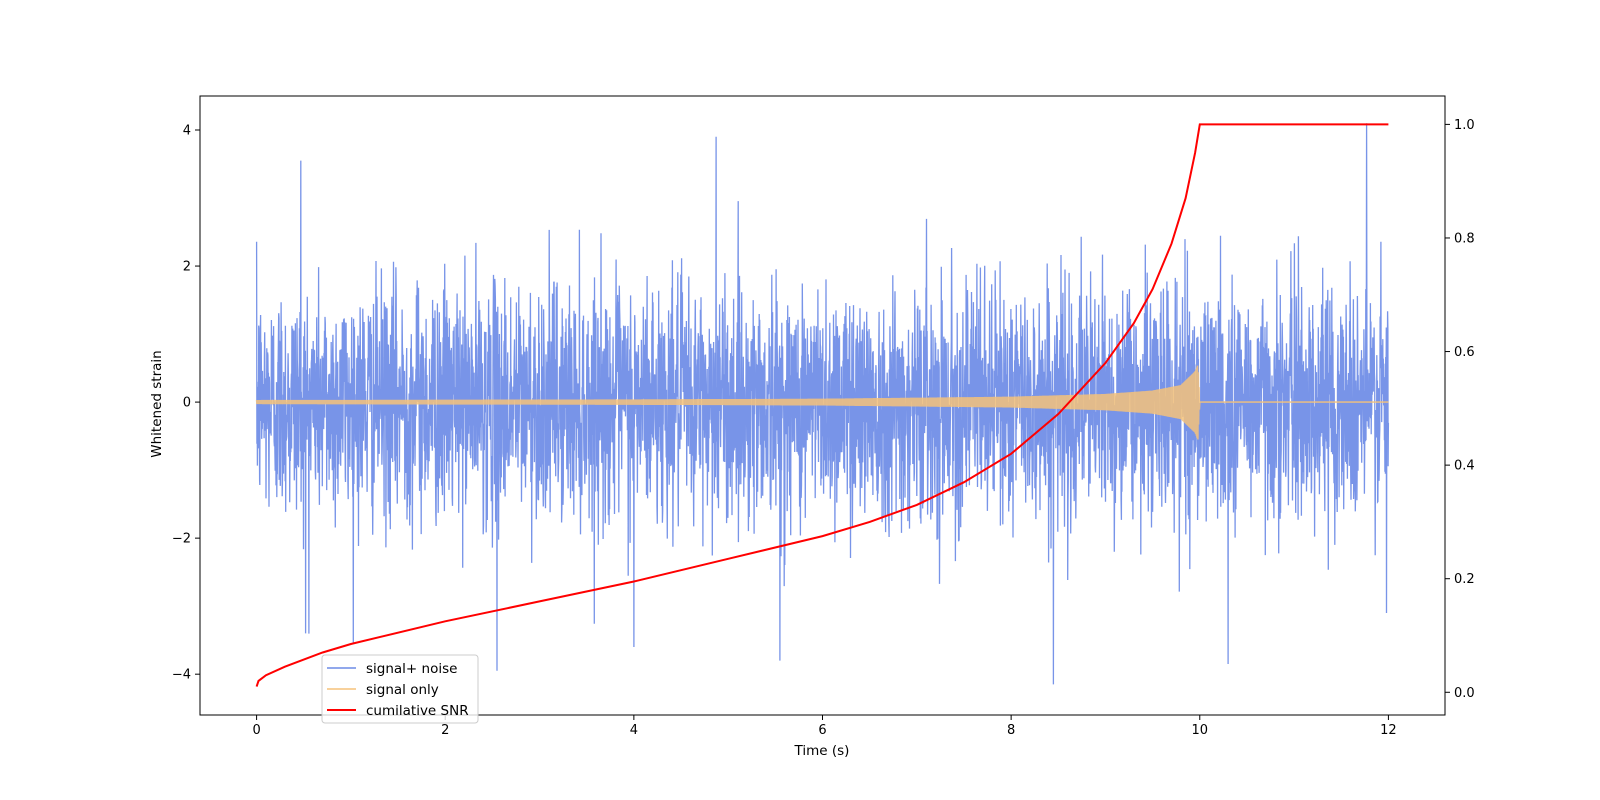  Describe the element at coordinates (1464, 579) in the screenshot. I see `y2-tick-label: 0.2` at that location.